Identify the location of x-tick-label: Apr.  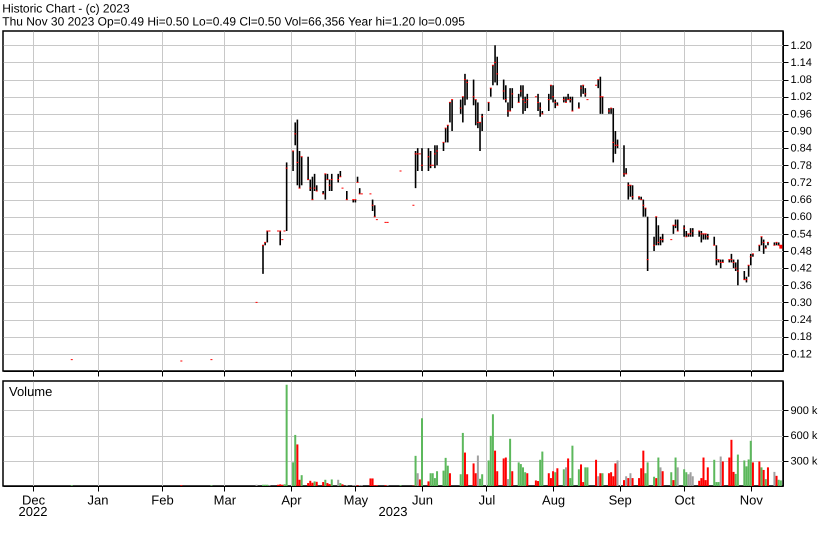
(291, 500).